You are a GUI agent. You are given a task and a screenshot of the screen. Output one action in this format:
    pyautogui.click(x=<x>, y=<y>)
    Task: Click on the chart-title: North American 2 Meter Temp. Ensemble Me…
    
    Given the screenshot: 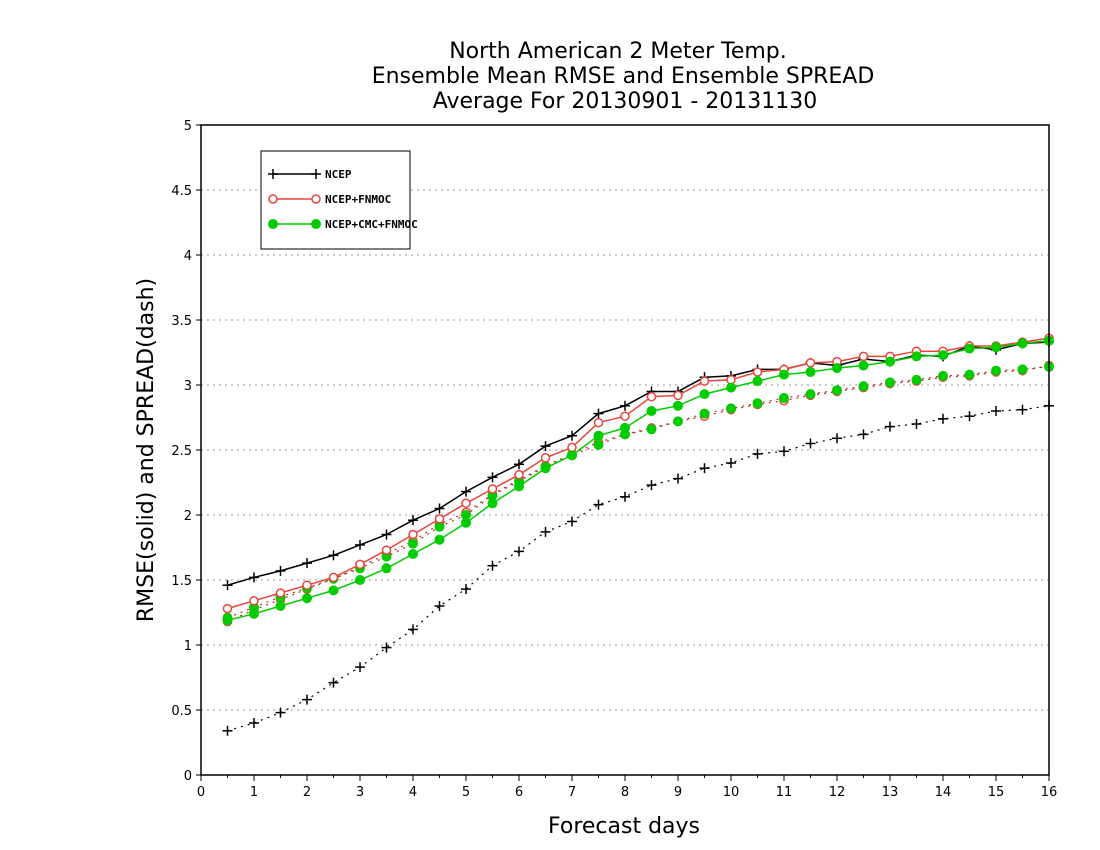 What is the action you would take?
    pyautogui.click(x=623, y=76)
    